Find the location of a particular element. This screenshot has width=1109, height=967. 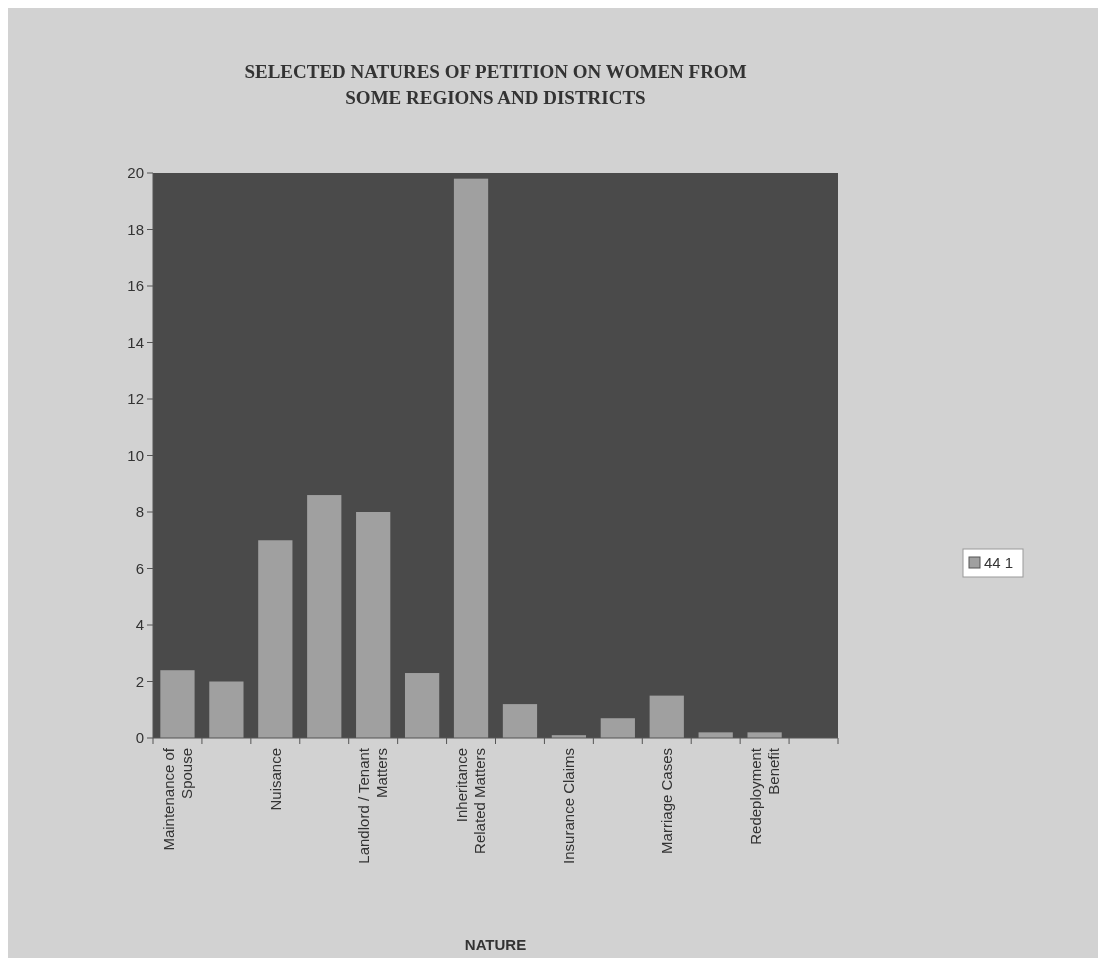

y-tick-label: 8 is located at coordinates (139, 512).